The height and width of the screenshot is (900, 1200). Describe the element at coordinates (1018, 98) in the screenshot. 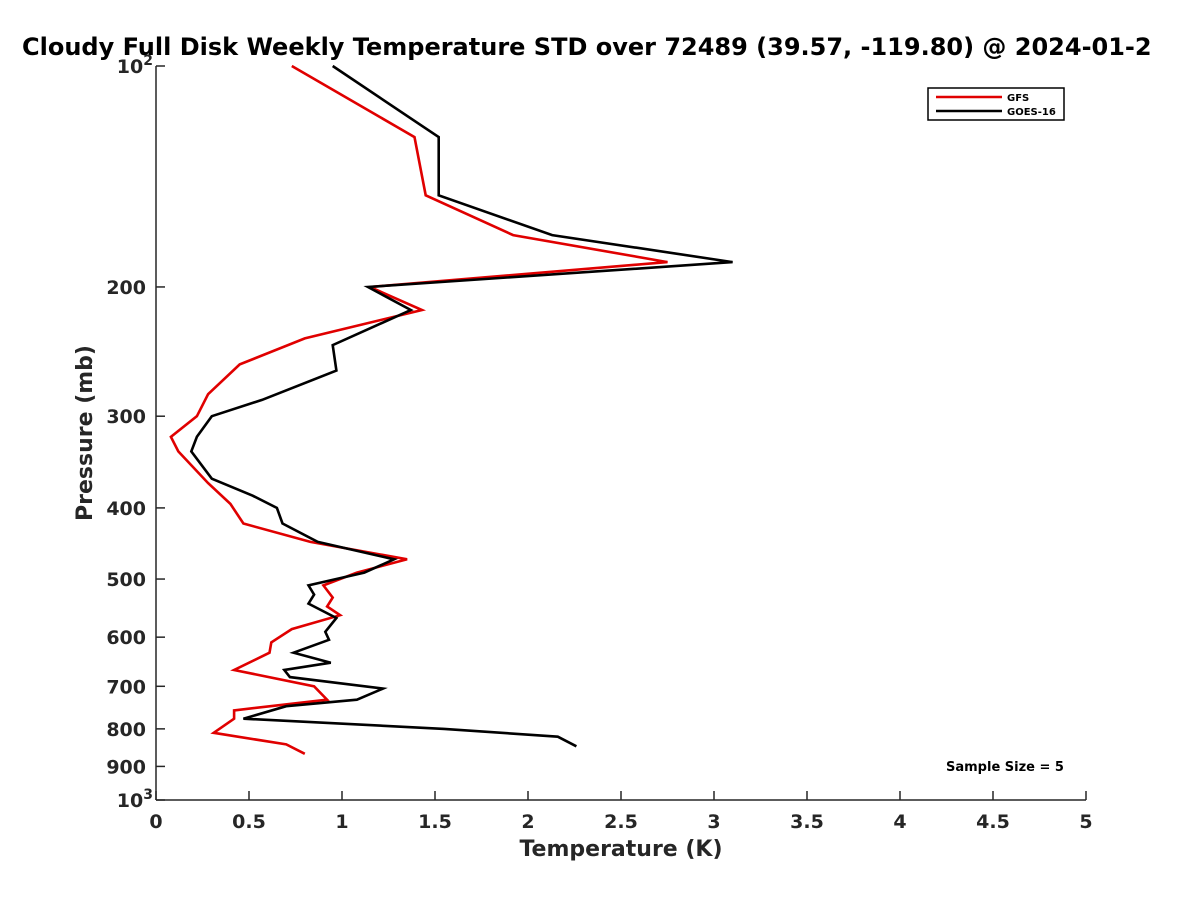

I see `legend-label-gfs: GFS` at that location.